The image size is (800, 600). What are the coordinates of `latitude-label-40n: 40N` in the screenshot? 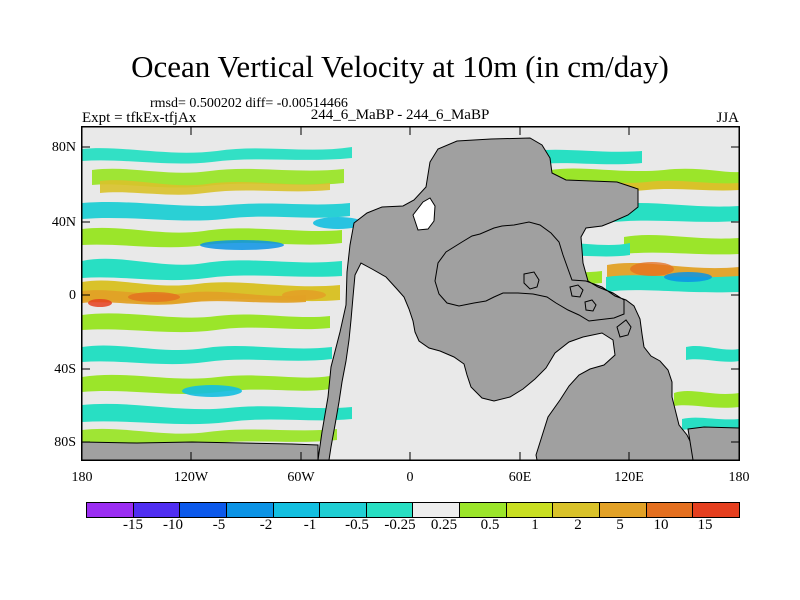 It's located at (63, 222).